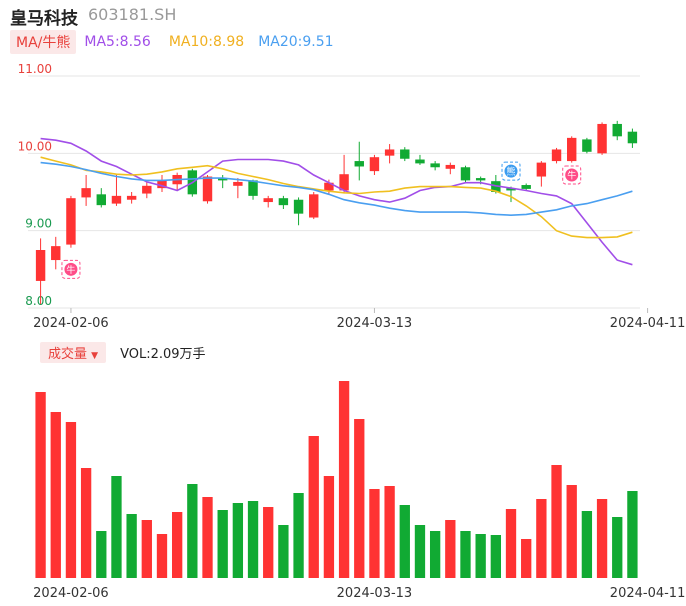 The height and width of the screenshot is (606, 686). I want to click on volume-legend: 成交量 ▼ VOL:2.09万手, so click(123, 352).